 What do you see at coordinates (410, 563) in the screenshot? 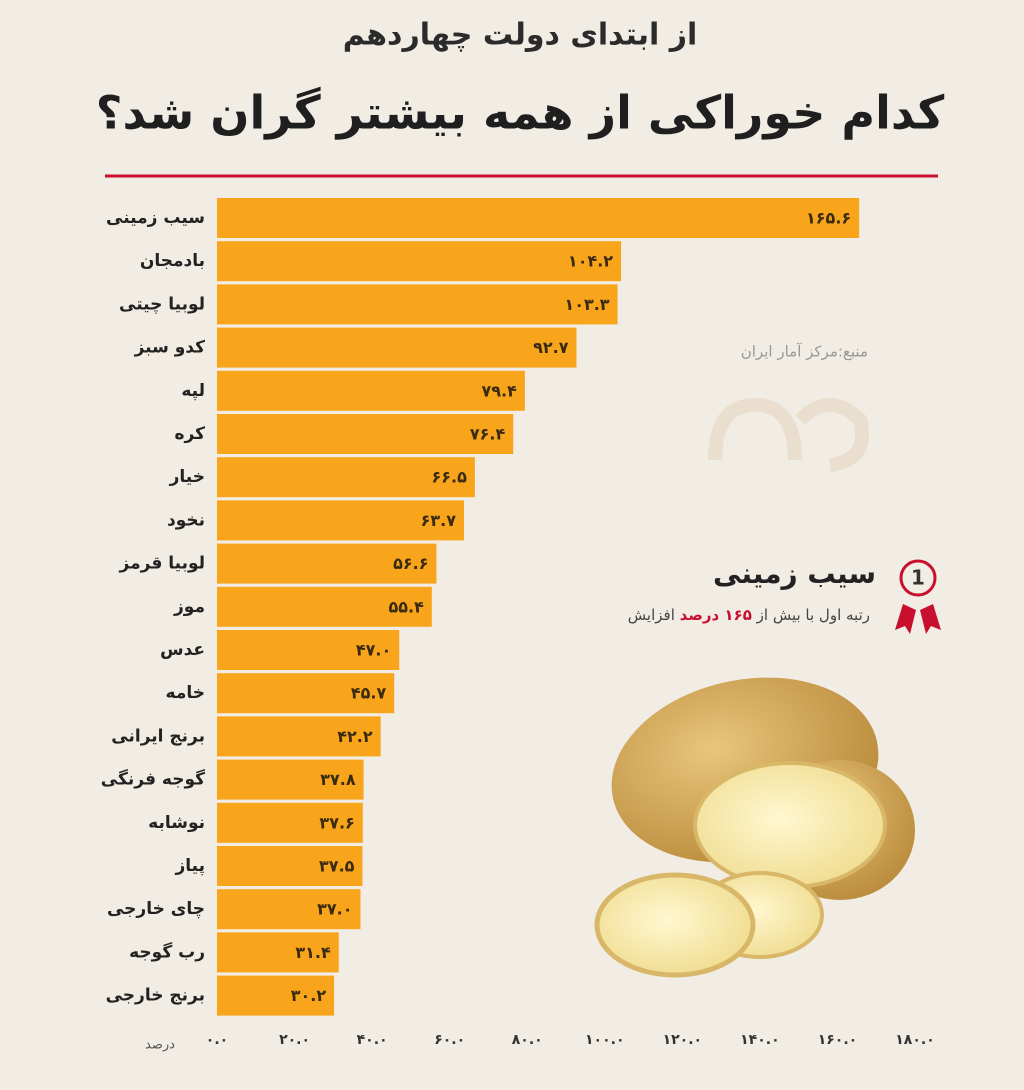
I see `value-label: ۵۶.۶` at bounding box center [410, 563].